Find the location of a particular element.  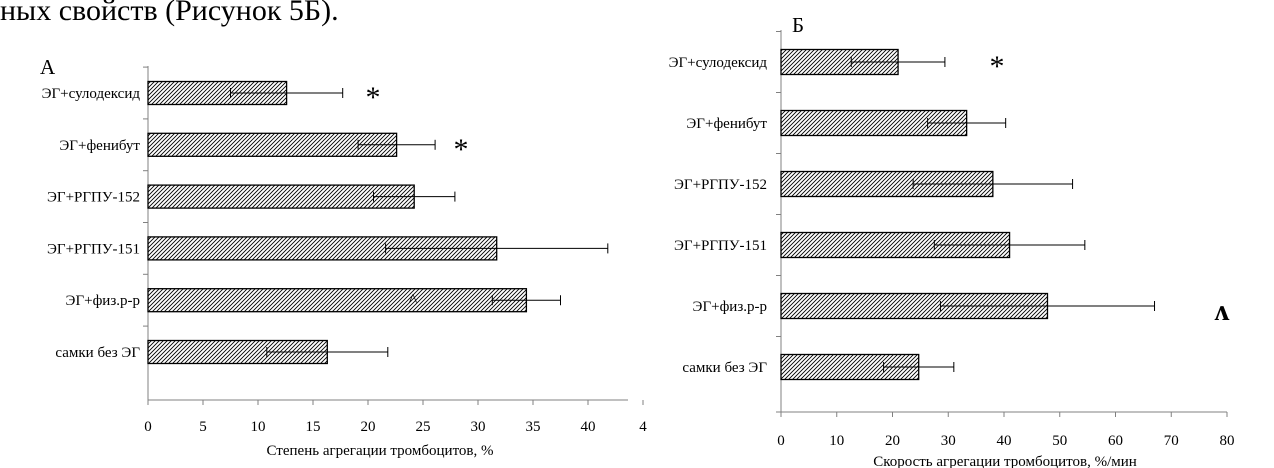

bar is located at coordinates (337, 300).